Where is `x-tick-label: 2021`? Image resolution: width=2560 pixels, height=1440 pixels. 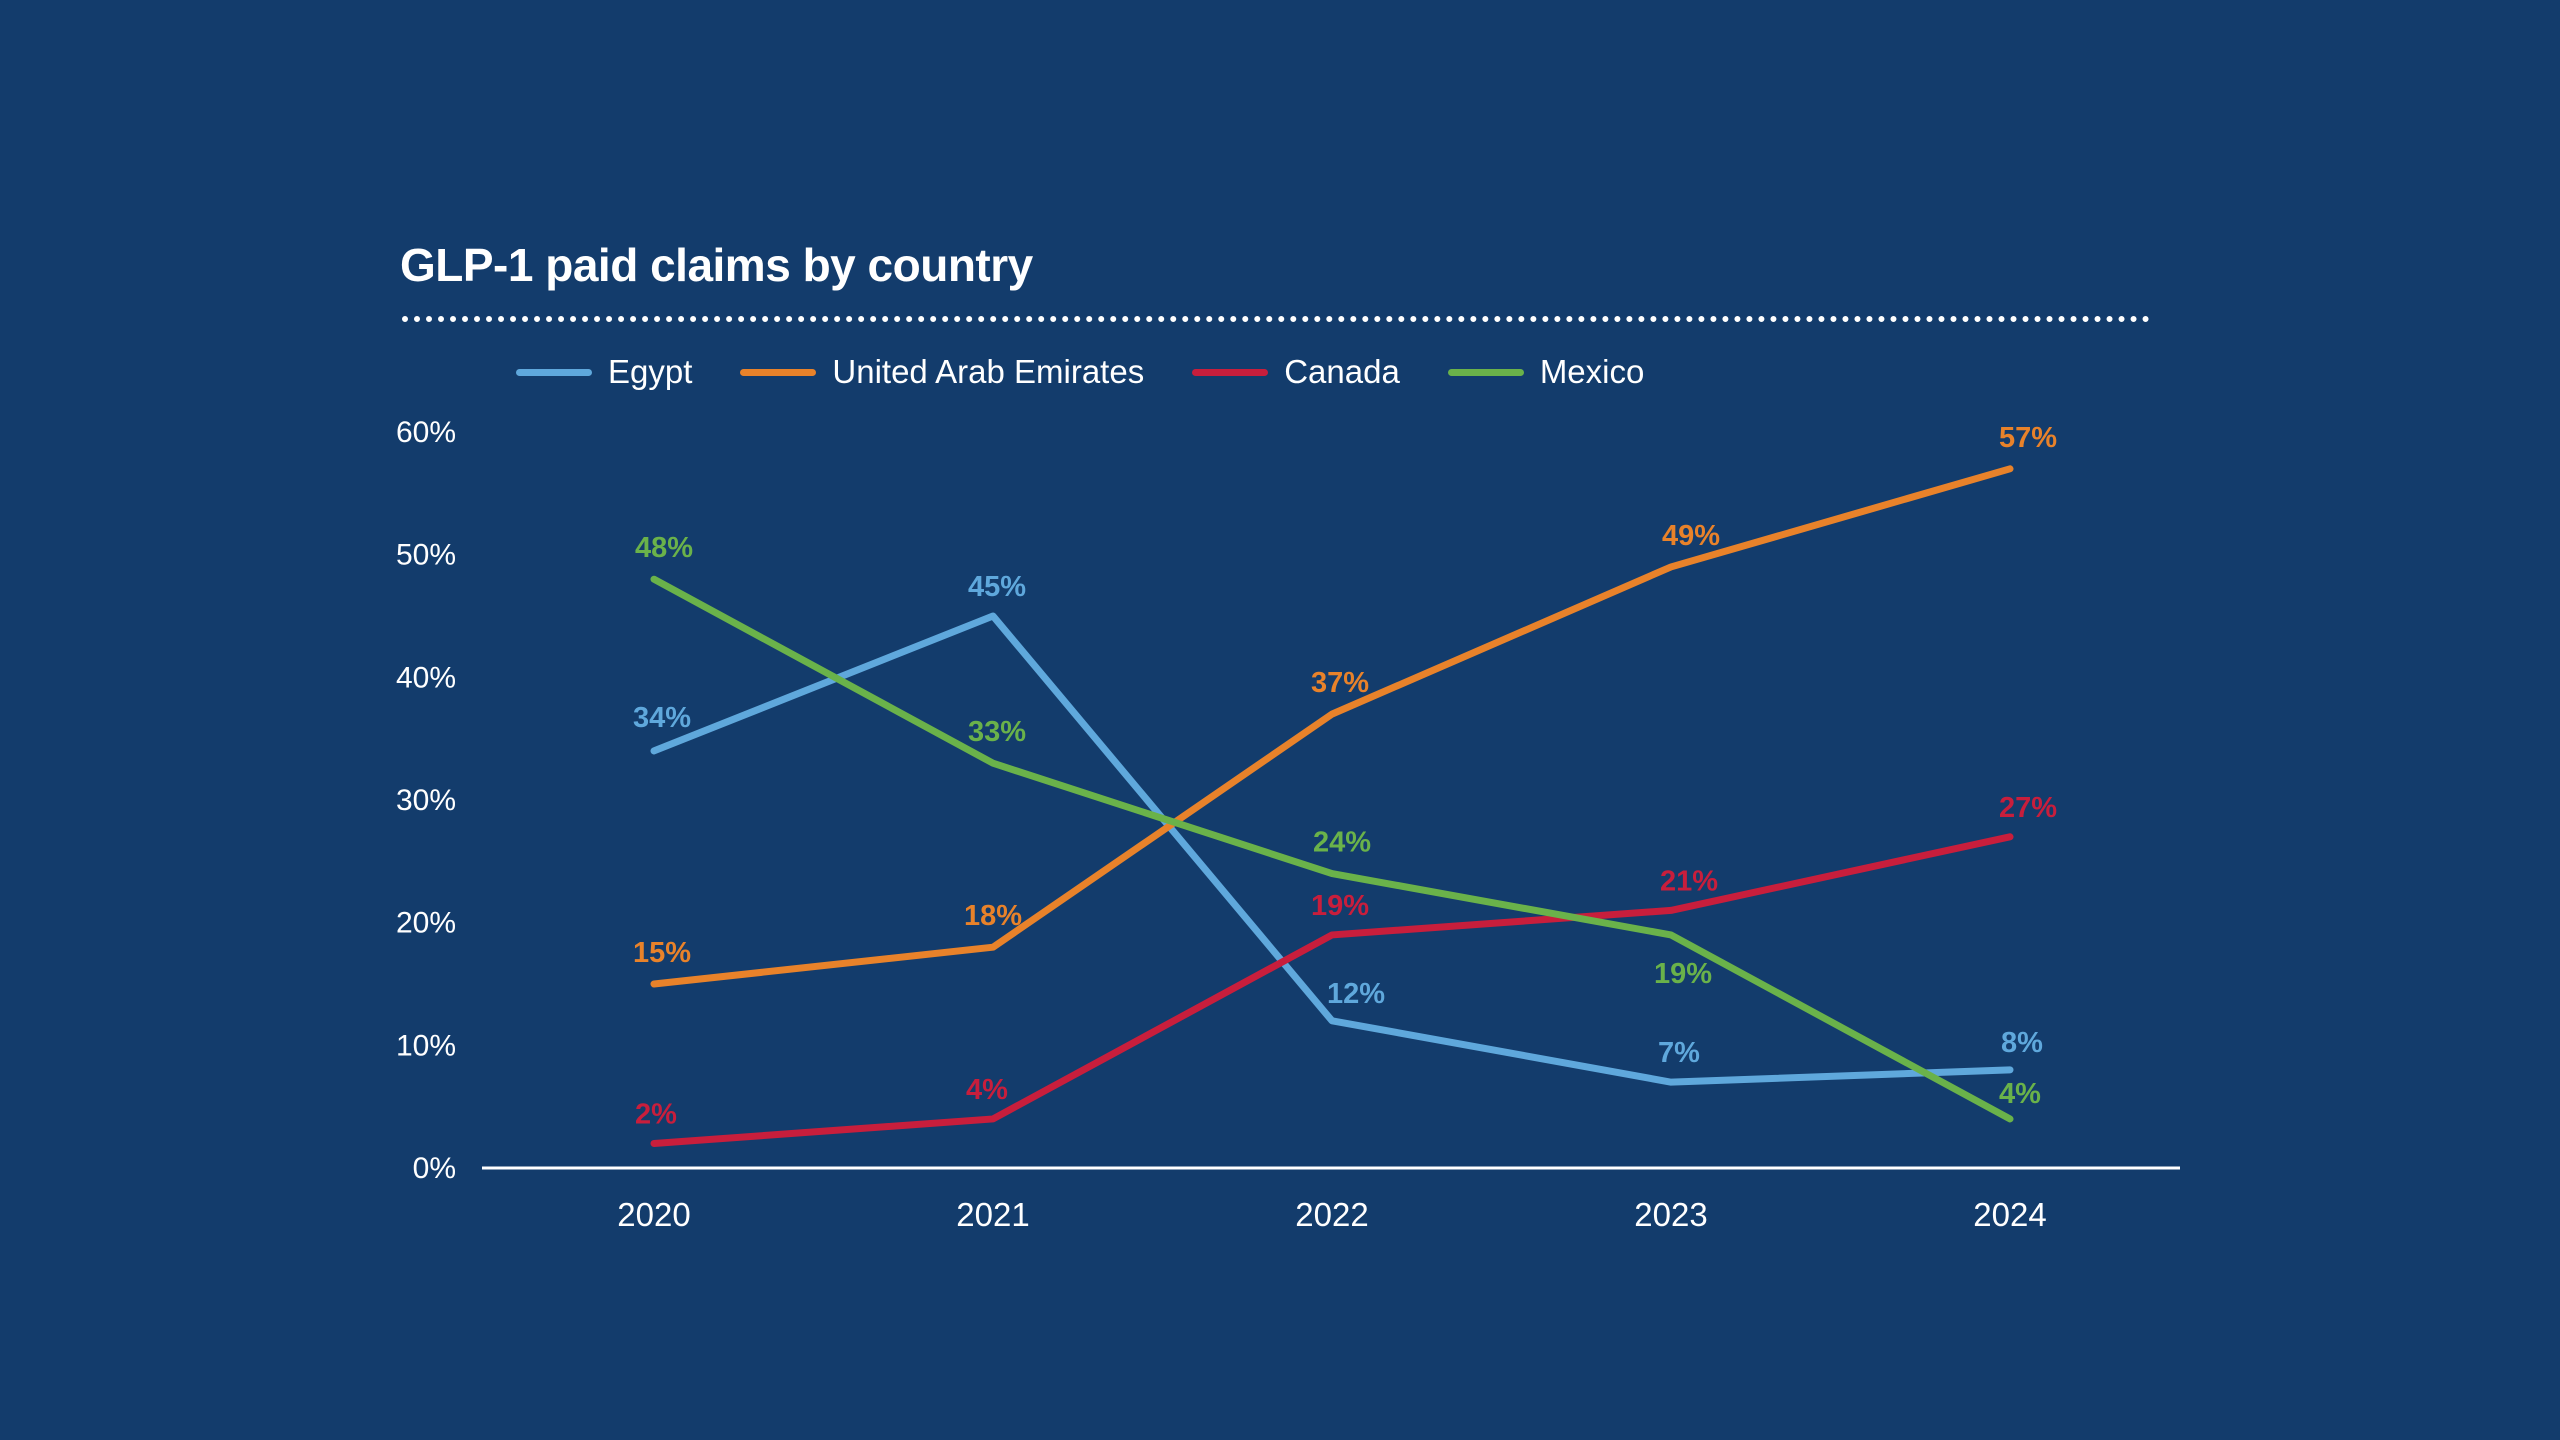
x-tick-label: 2021 is located at coordinates (992, 1214).